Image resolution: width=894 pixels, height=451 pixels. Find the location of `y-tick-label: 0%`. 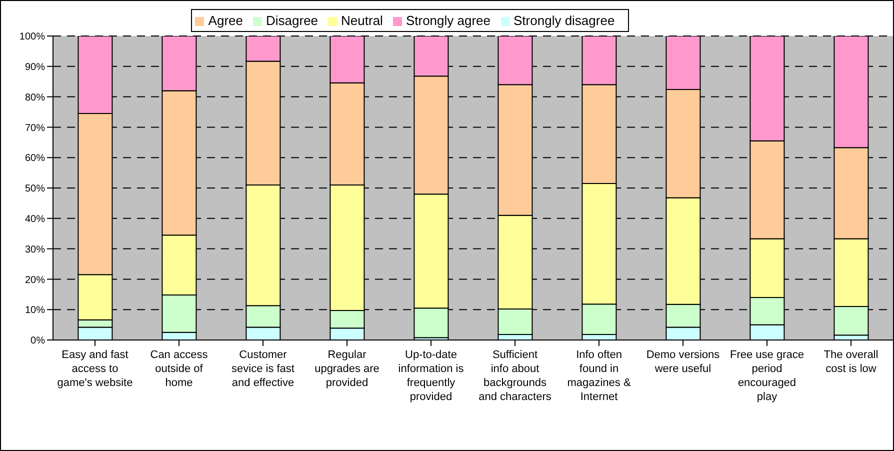

y-tick-label: 0% is located at coordinates (38, 341).